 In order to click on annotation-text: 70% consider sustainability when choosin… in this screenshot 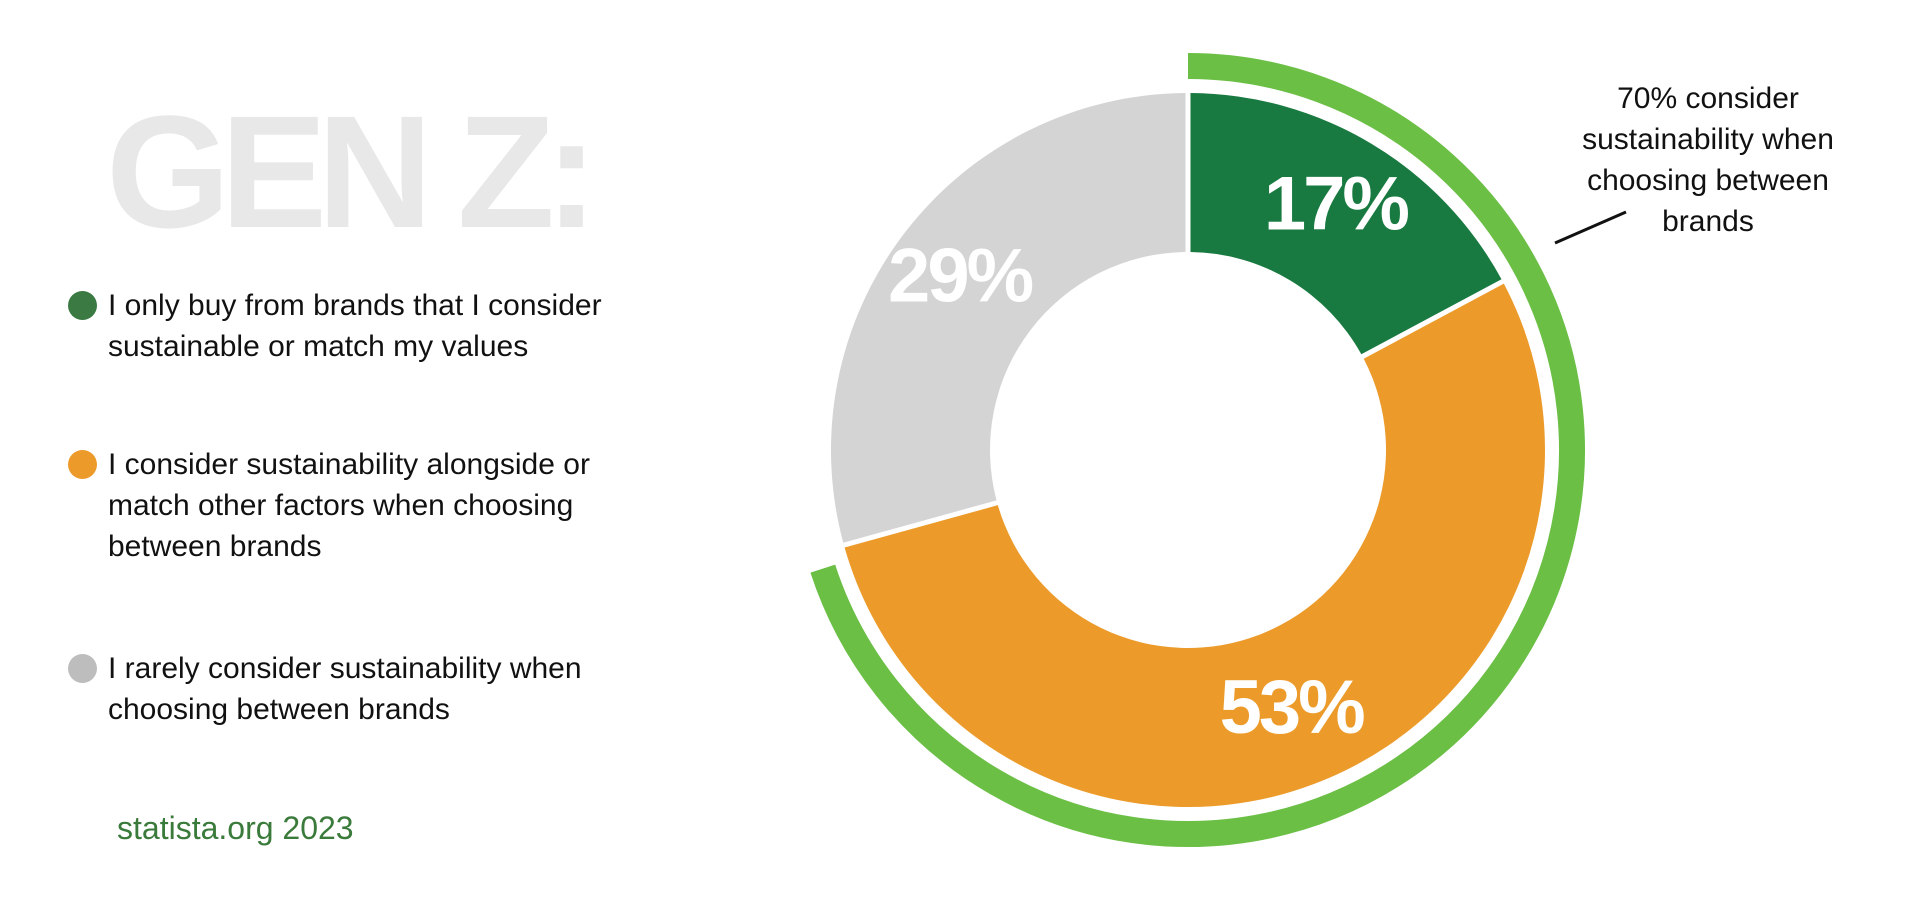, I will do `click(1708, 160)`.